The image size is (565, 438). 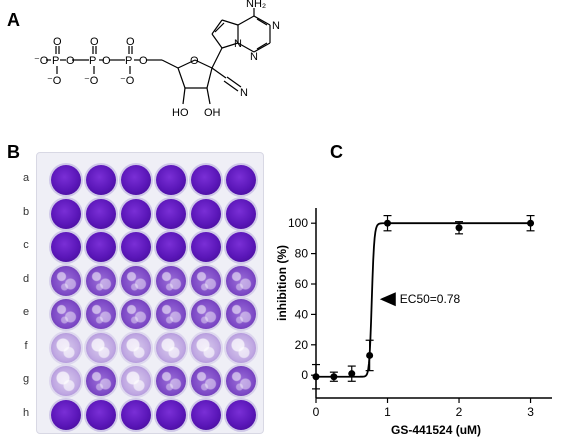 I want to click on ec50-label: EC50=0.78, so click(x=430, y=299).